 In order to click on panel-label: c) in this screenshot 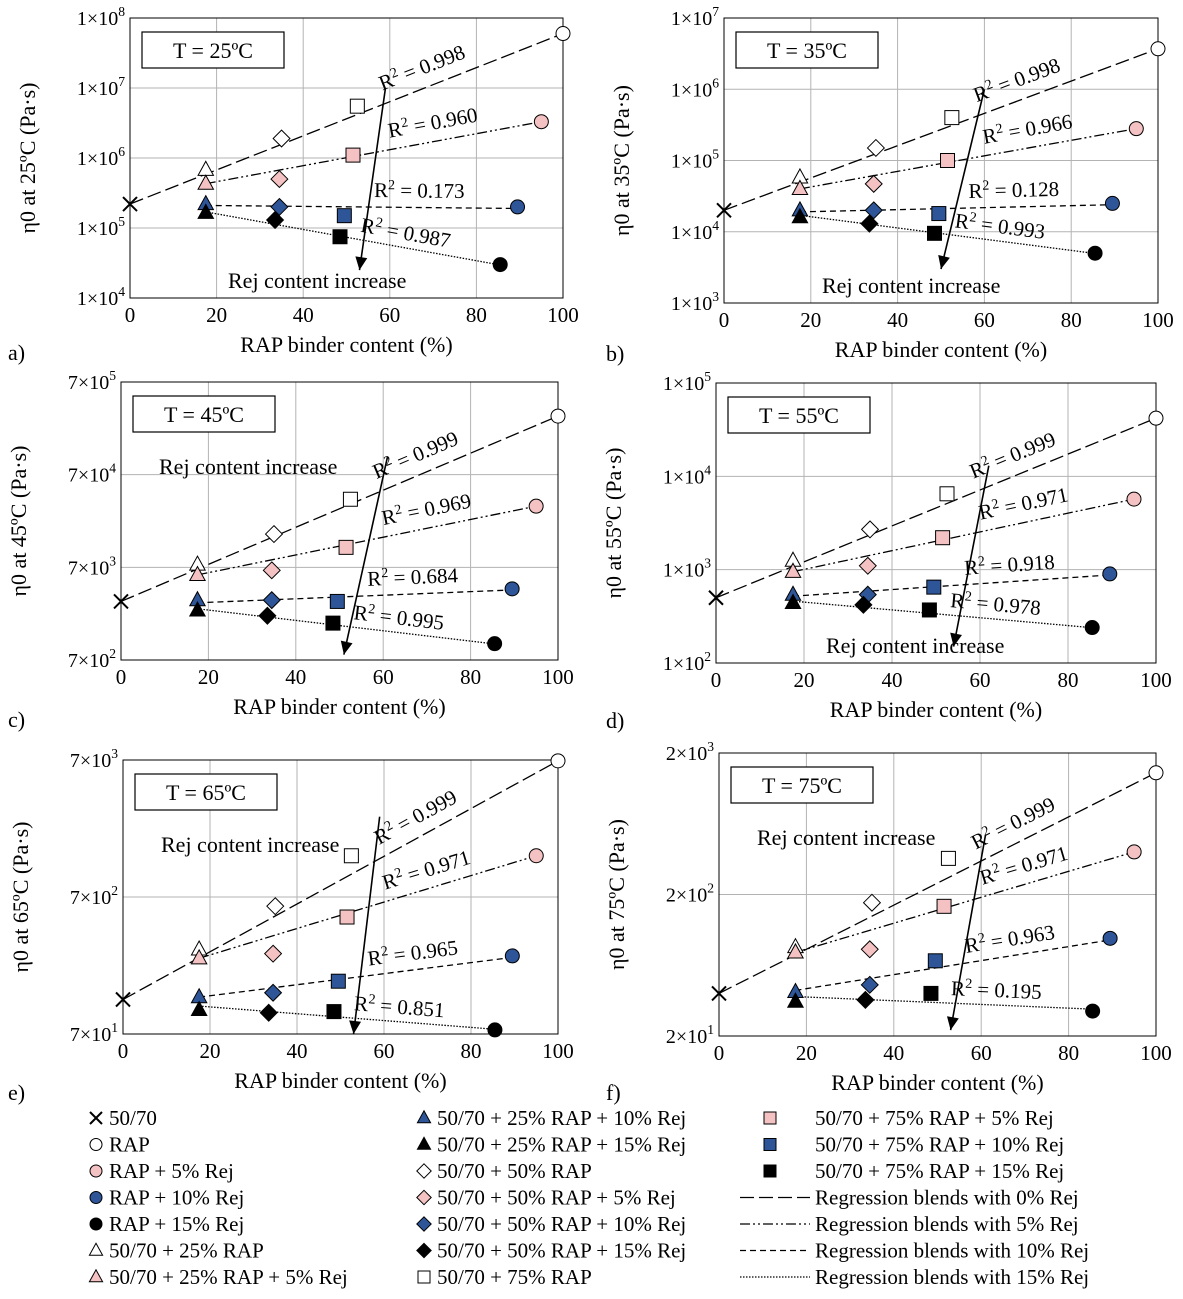, I will do `click(16, 719)`.